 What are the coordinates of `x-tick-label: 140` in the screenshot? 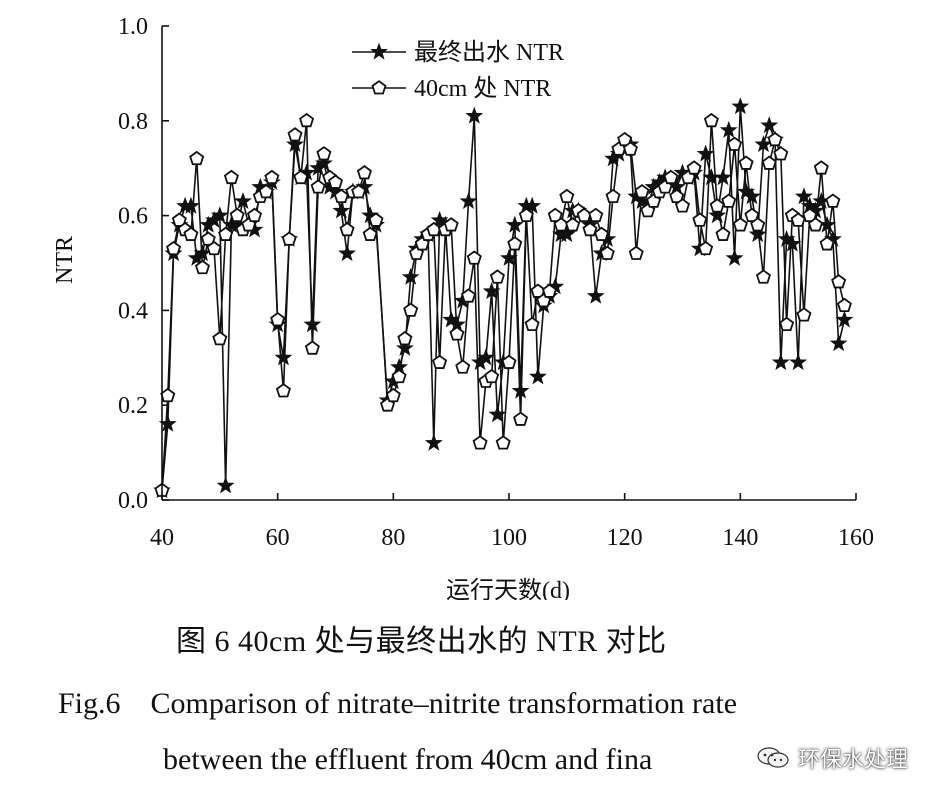 It's located at (740, 538).